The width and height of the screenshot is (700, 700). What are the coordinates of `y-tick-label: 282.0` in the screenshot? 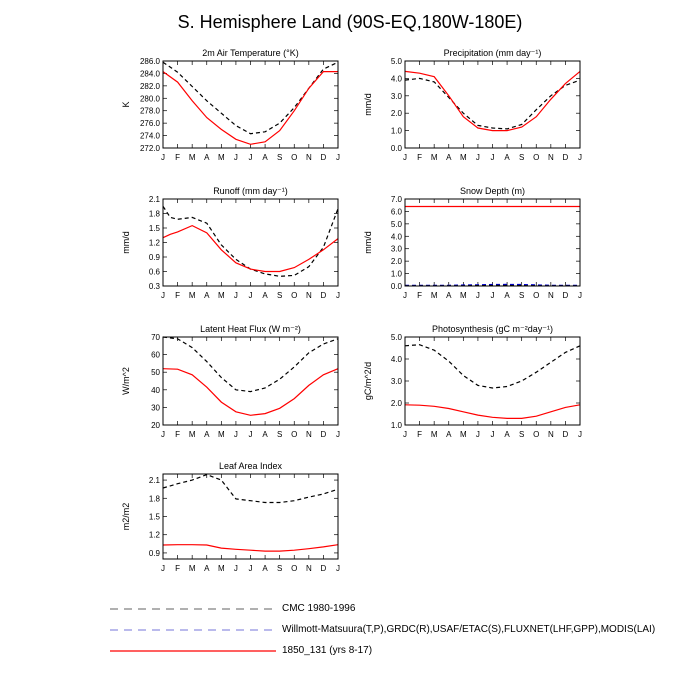 It's located at (150, 86).